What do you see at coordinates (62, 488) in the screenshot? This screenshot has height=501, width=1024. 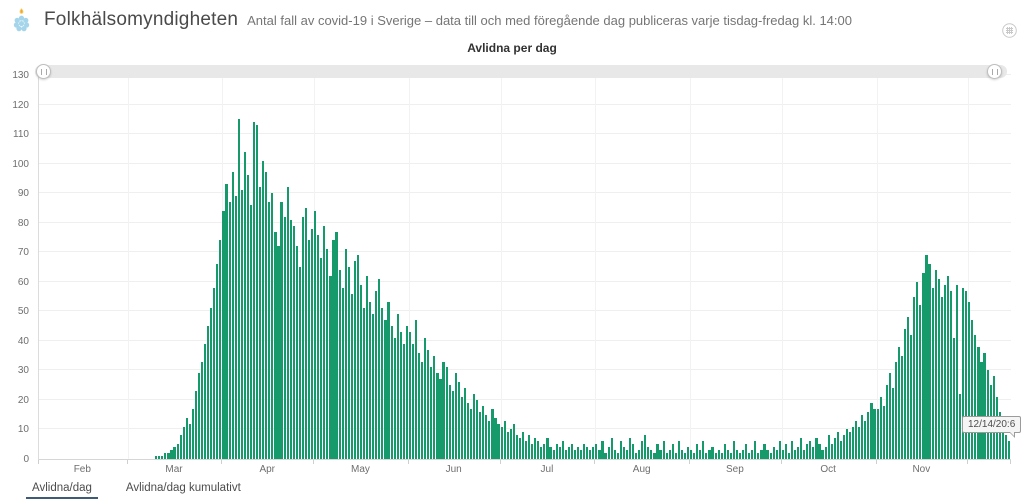 I see `tab-avlidna-dag: Avlidna/dag` at bounding box center [62, 488].